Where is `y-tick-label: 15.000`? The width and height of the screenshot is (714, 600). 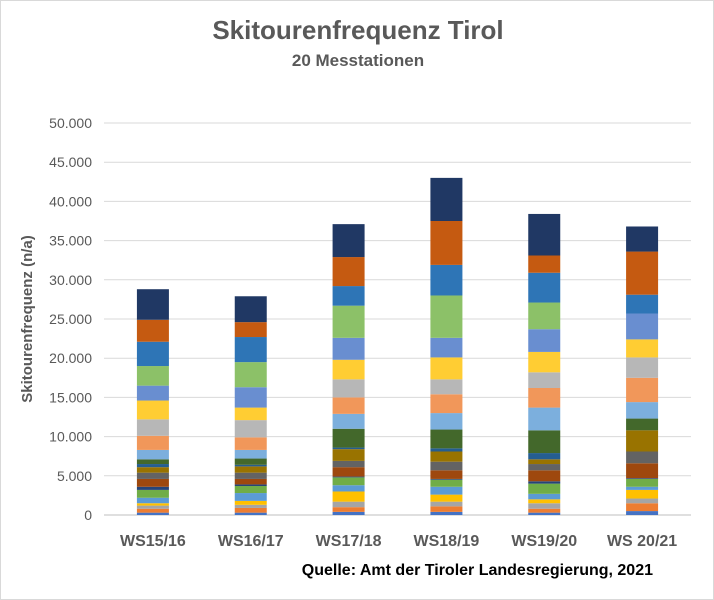
y-tick-label: 15.000 is located at coordinates (70, 397).